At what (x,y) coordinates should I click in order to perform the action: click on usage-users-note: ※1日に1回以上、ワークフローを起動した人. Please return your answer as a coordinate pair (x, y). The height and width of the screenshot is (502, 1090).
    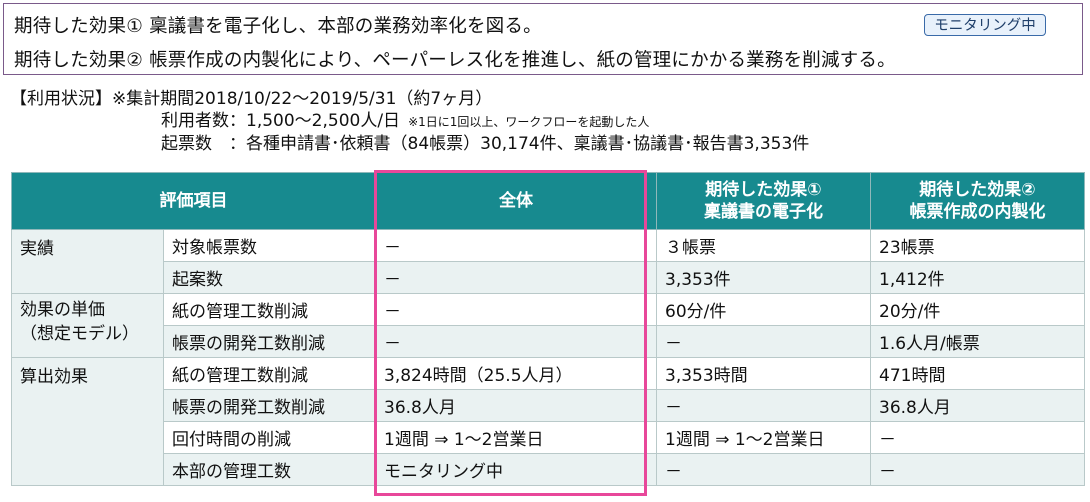
    Looking at the image, I should click on (529, 122).